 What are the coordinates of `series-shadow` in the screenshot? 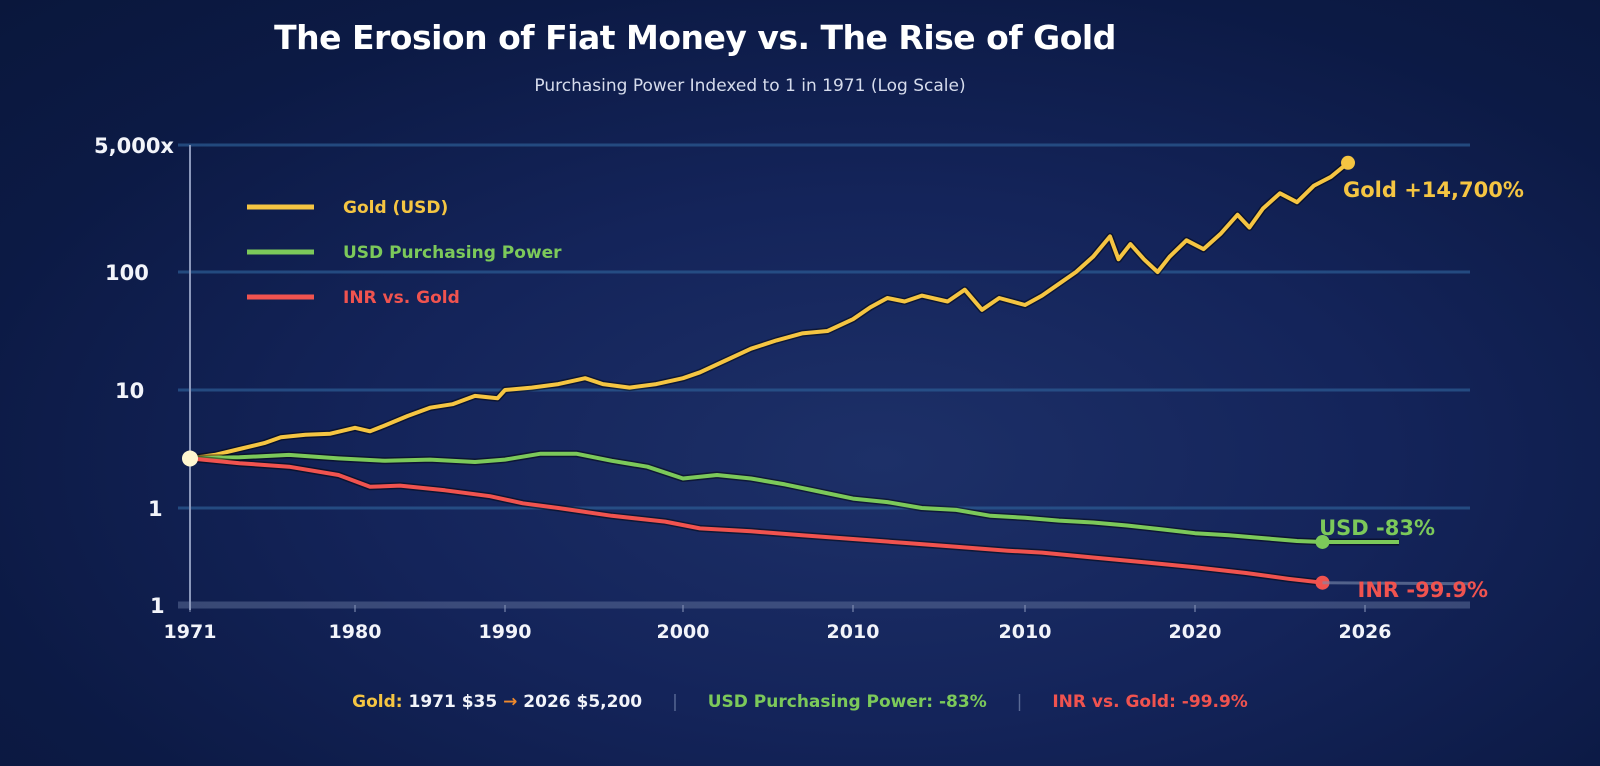 It's located at (794, 498).